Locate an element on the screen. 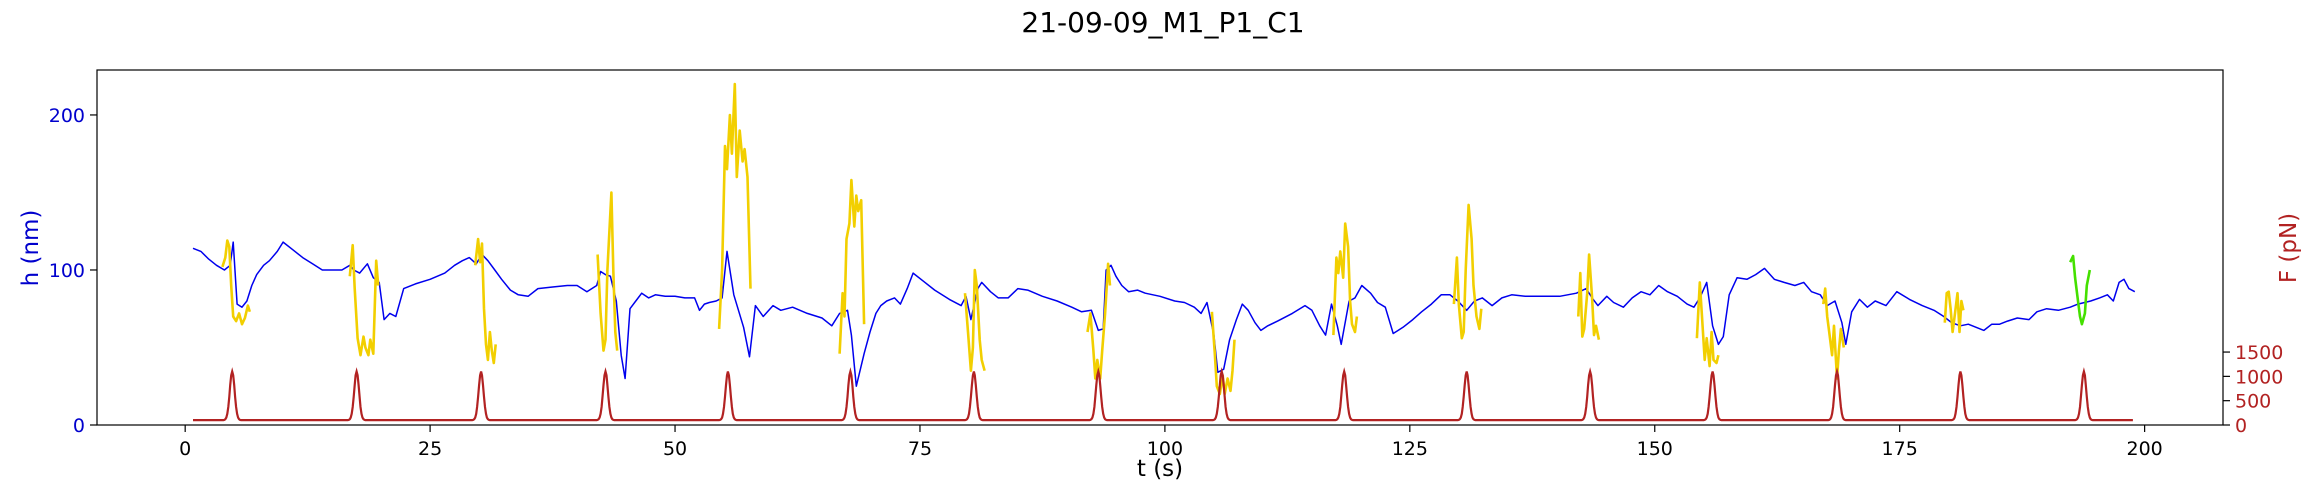 This screenshot has width=2320, height=500. x-tick-label: 125 is located at coordinates (1410, 449).